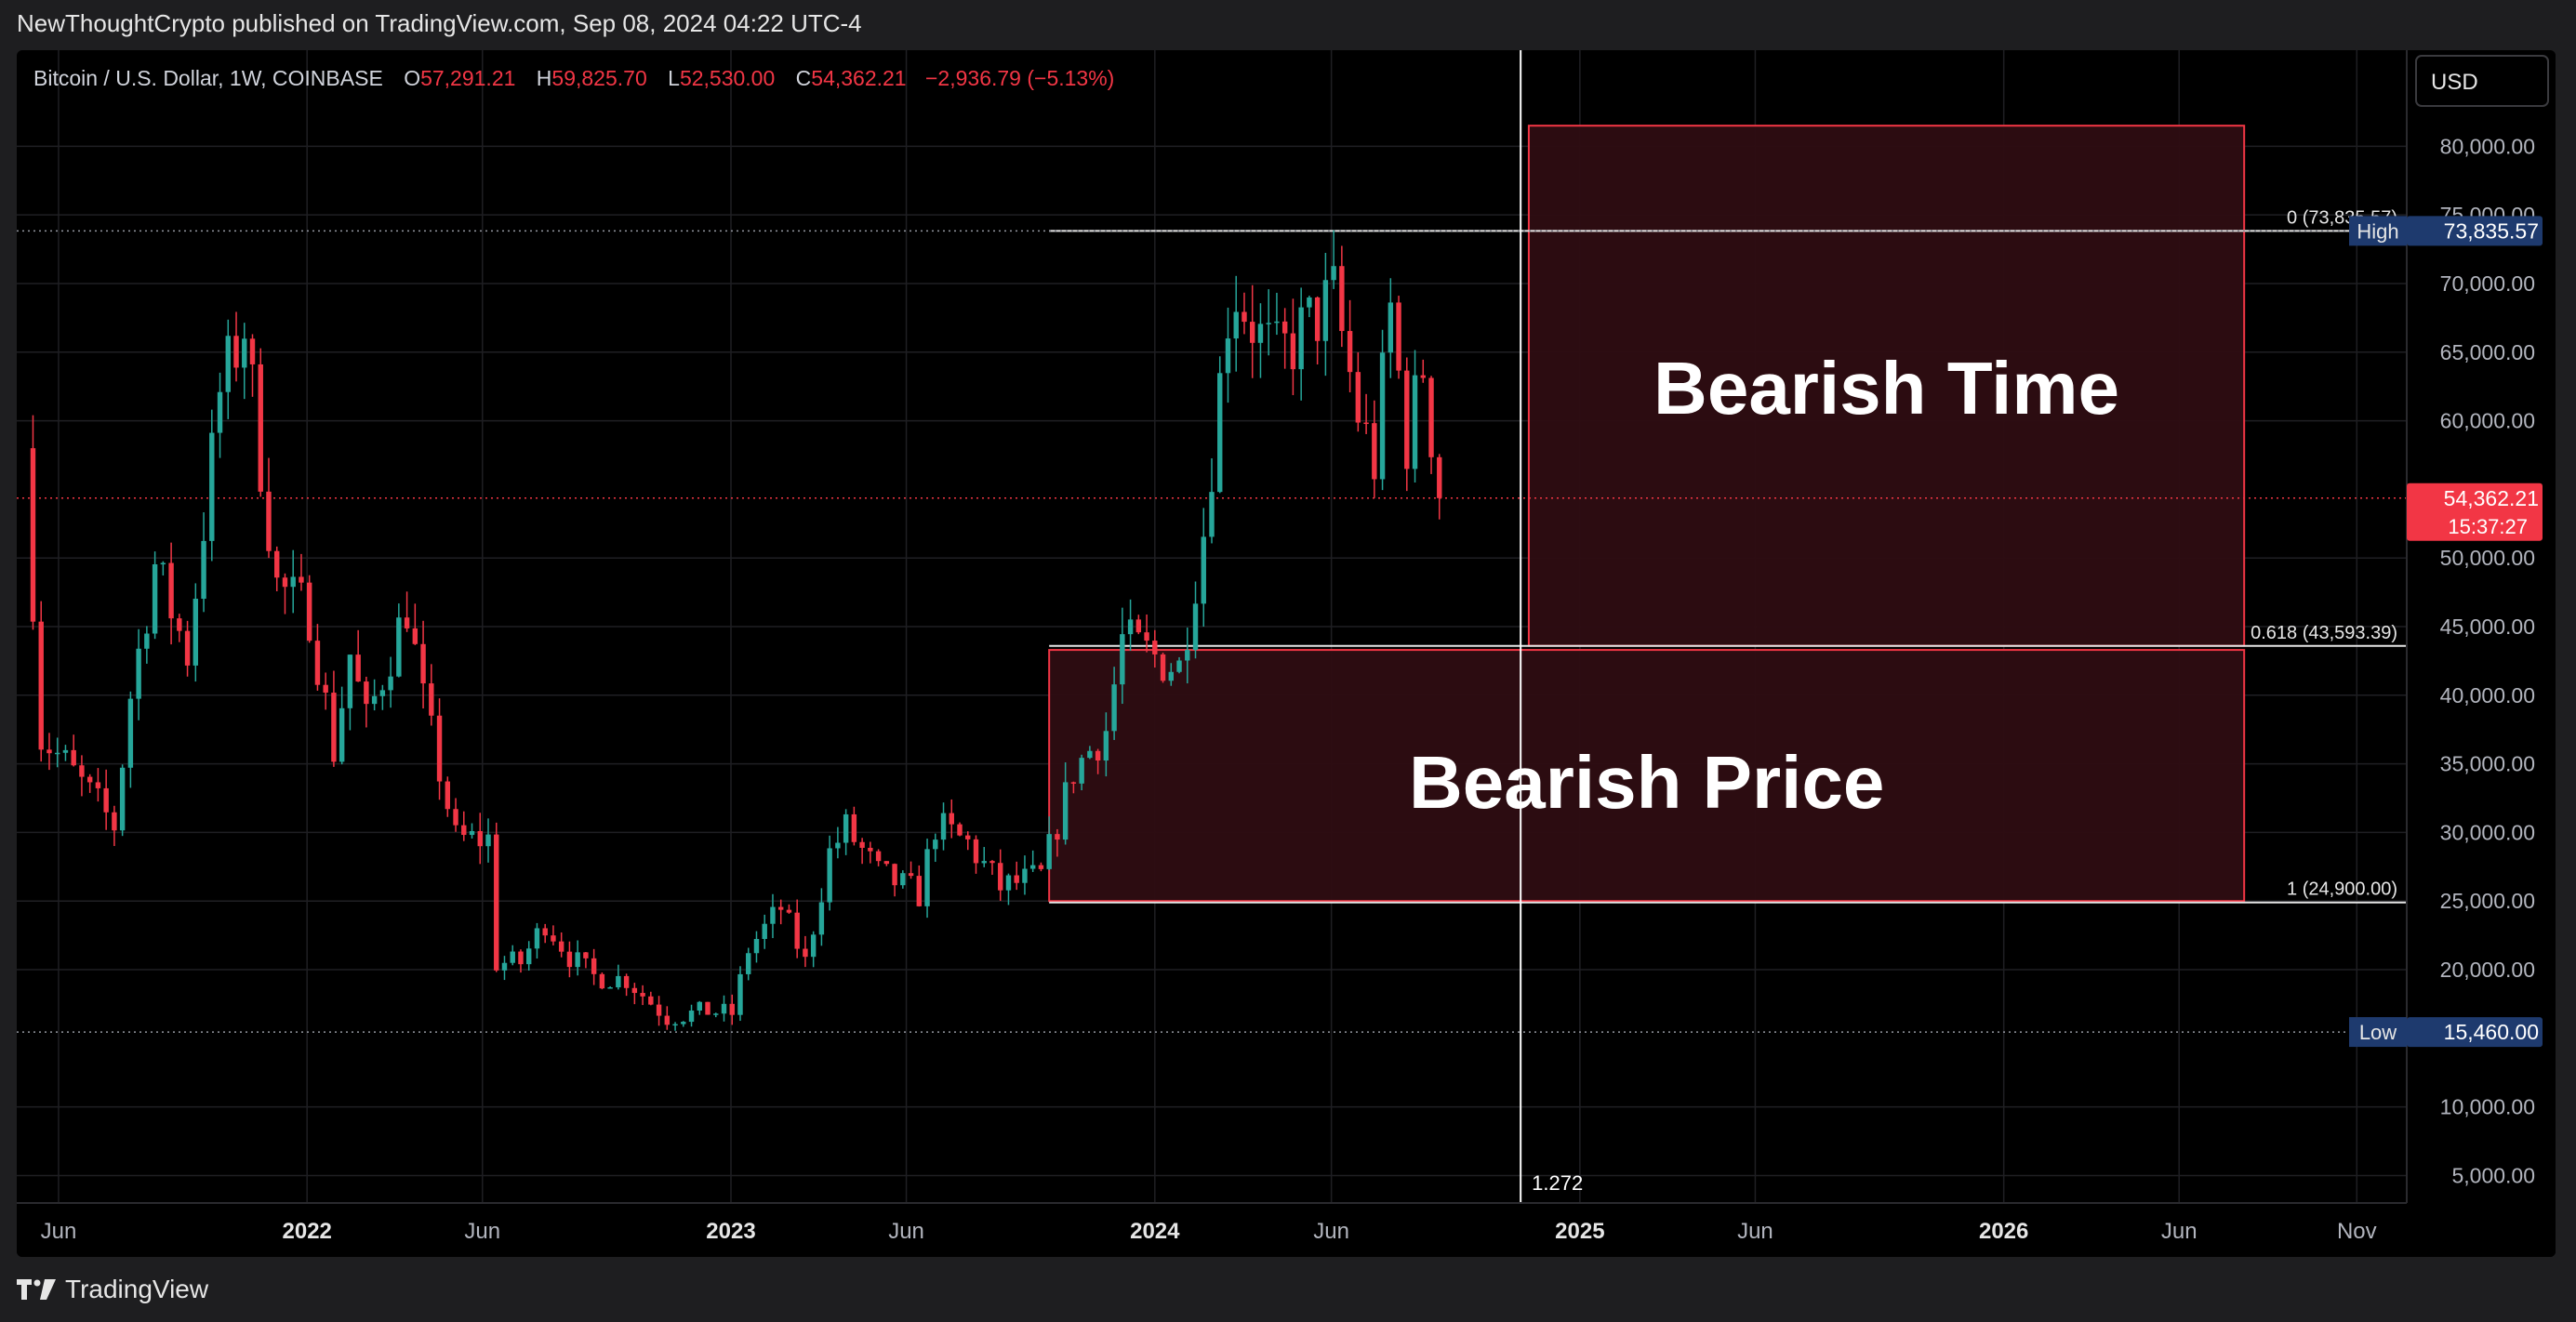  Describe the element at coordinates (2179, 1232) in the screenshot. I see `time-tick-label: Jun` at that location.